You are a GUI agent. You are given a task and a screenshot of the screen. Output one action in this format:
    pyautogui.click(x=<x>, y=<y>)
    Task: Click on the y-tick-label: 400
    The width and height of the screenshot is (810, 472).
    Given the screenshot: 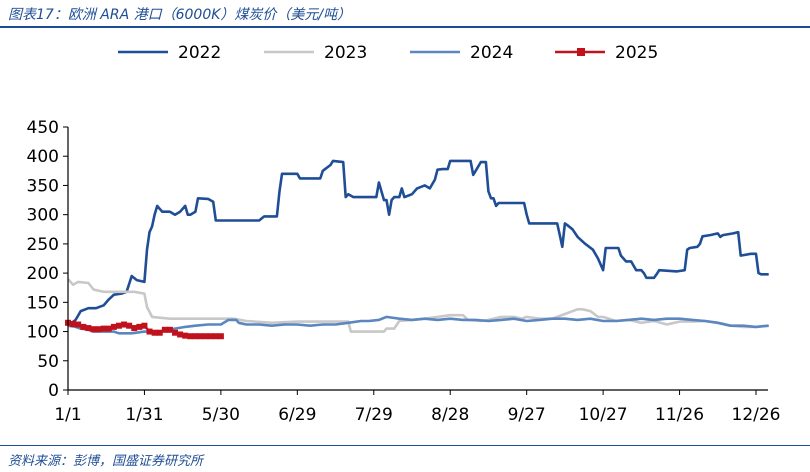 What is the action you would take?
    pyautogui.click(x=43, y=157)
    